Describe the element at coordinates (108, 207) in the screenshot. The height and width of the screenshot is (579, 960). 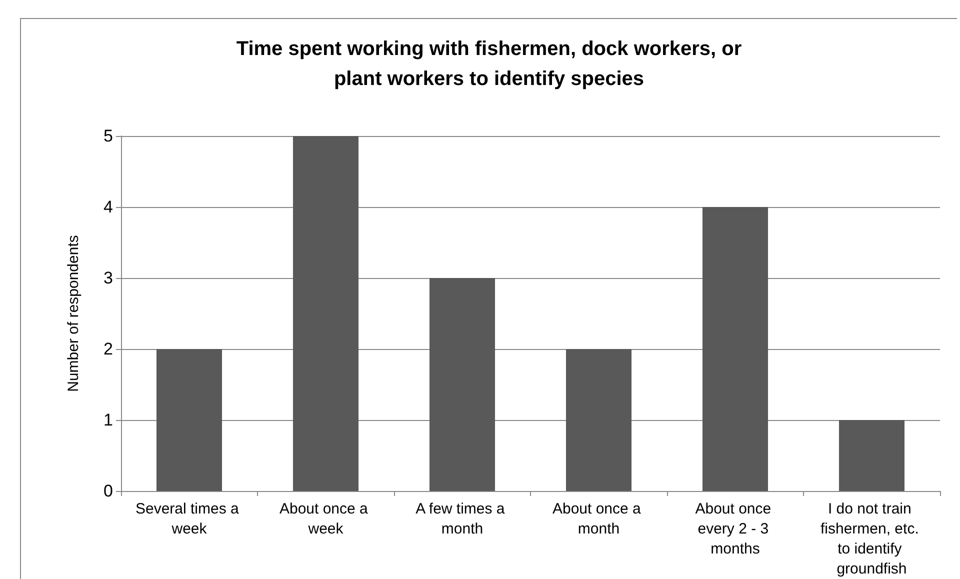
I see `y-tick-label: 4` at that location.